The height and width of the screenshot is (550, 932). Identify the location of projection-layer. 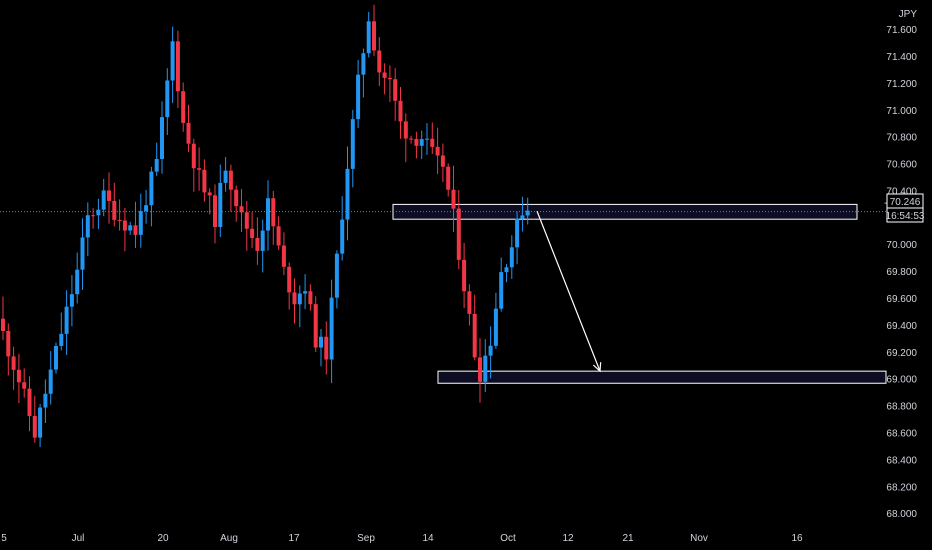
(569, 291).